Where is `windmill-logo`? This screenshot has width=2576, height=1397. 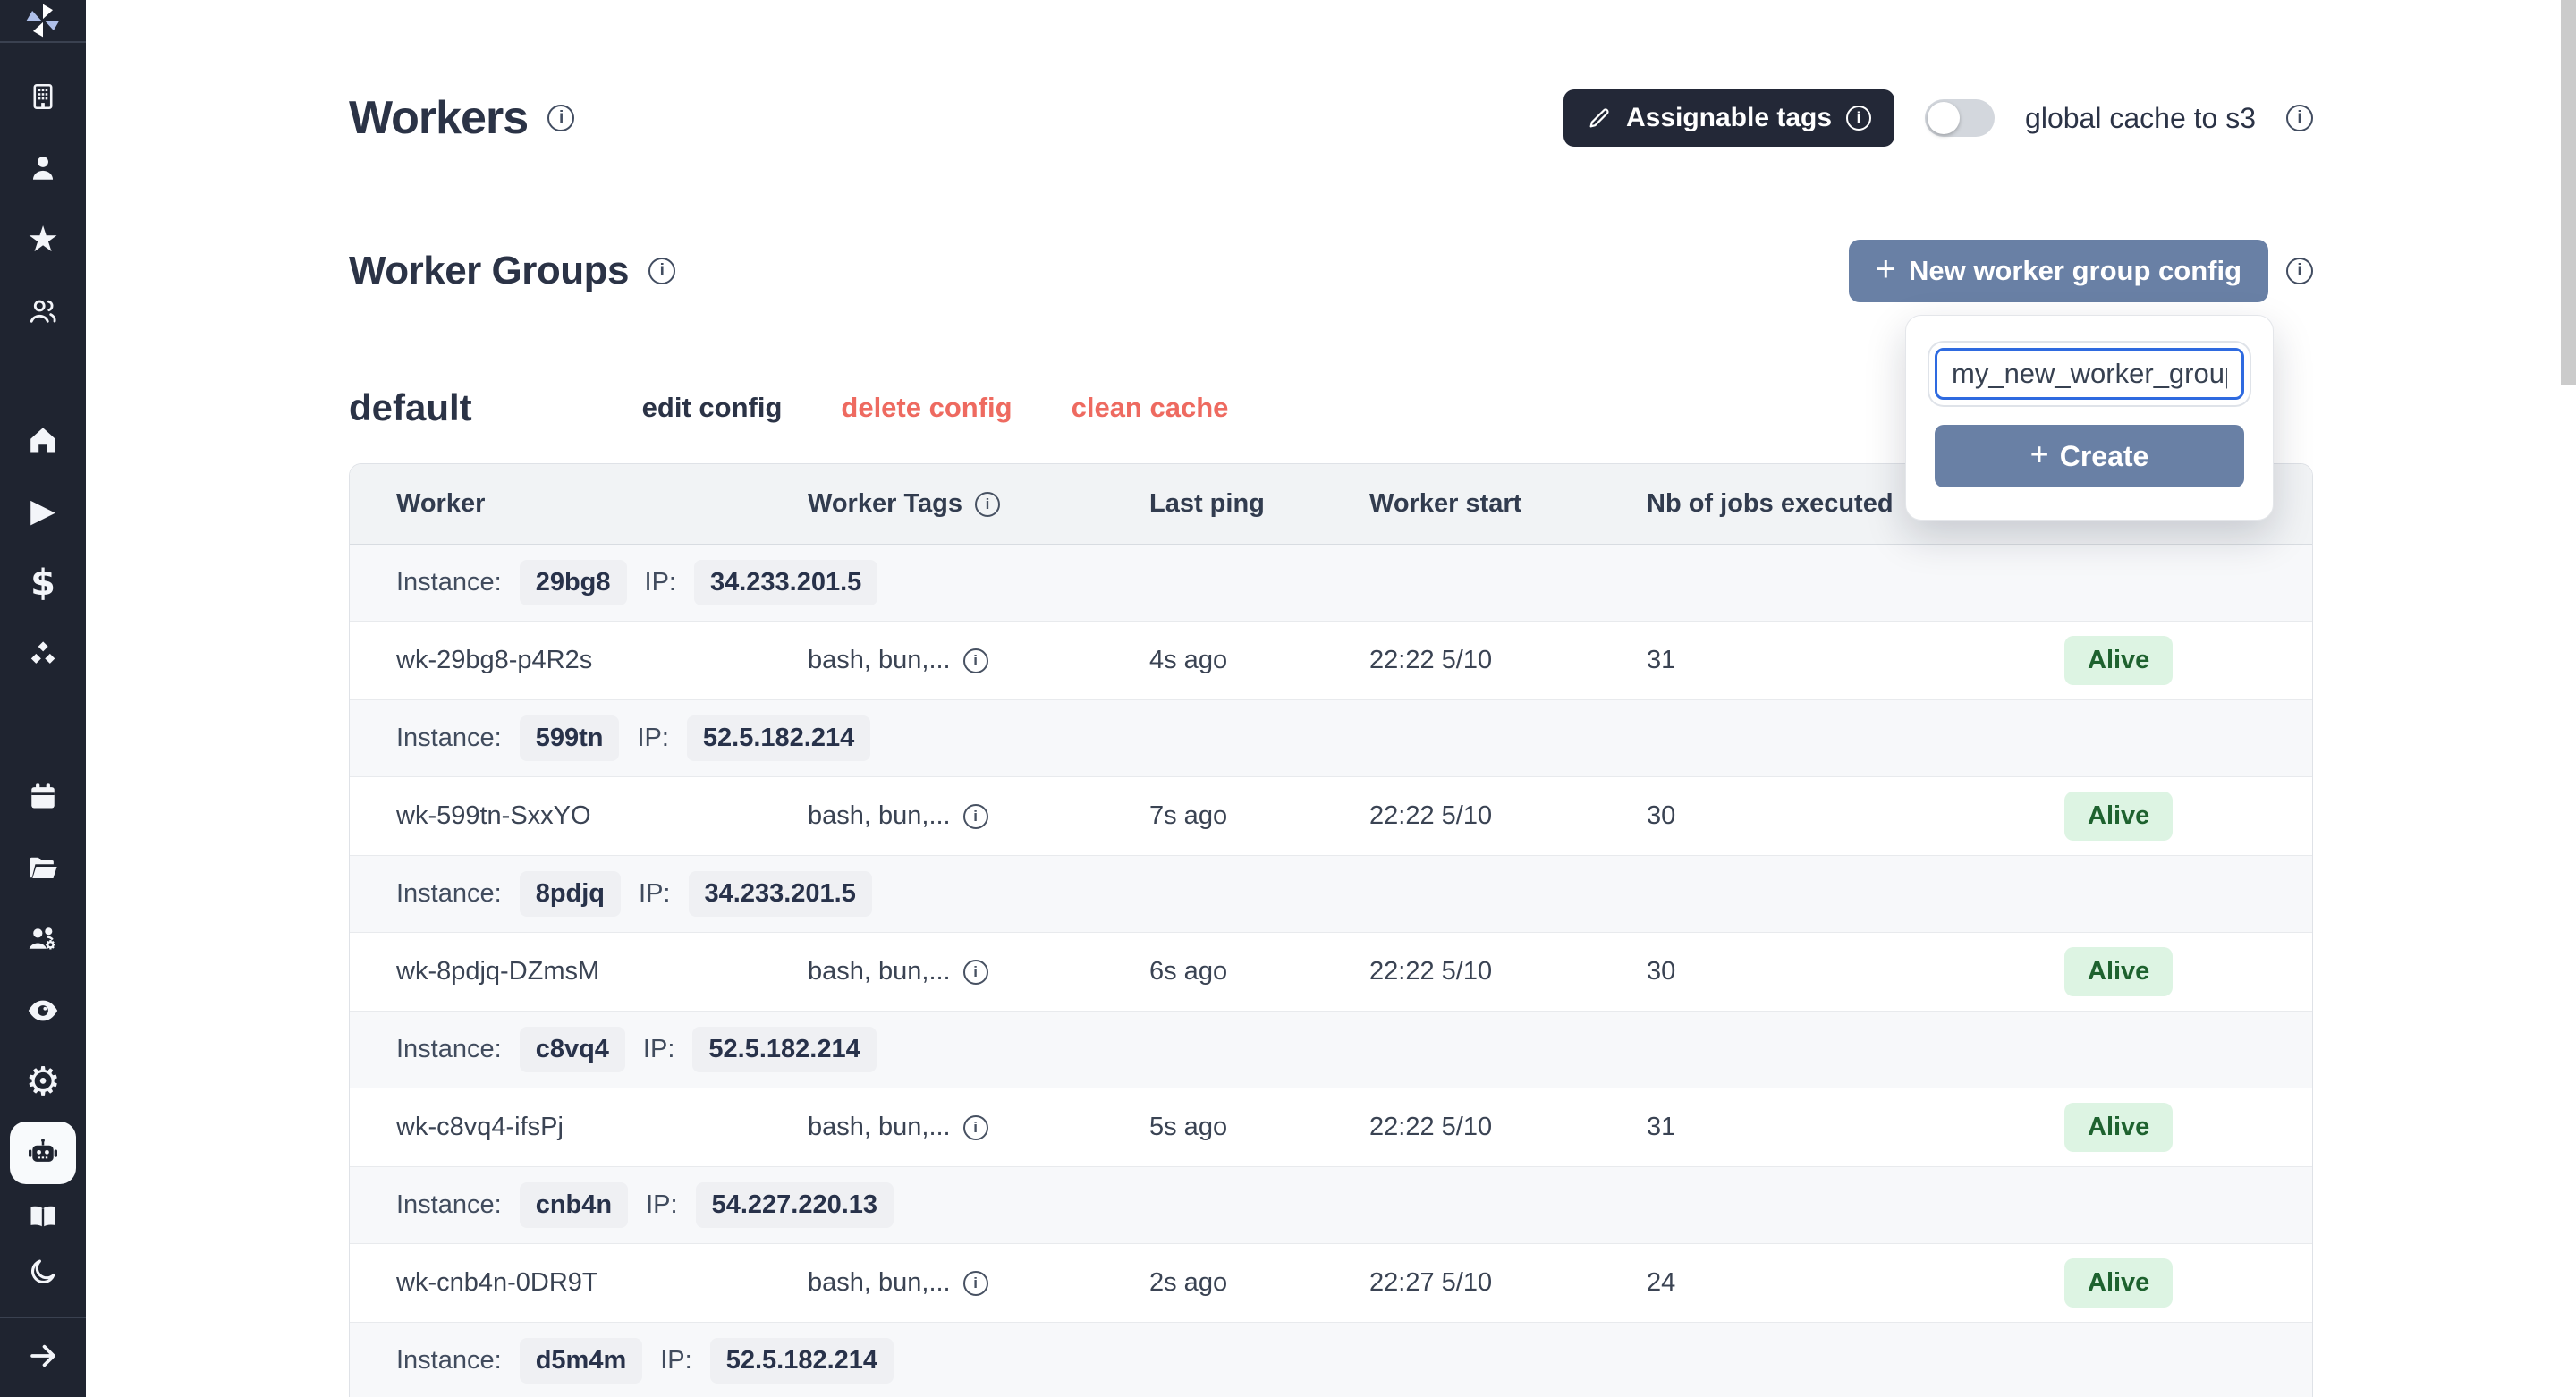
windmill-logo is located at coordinates (43, 22).